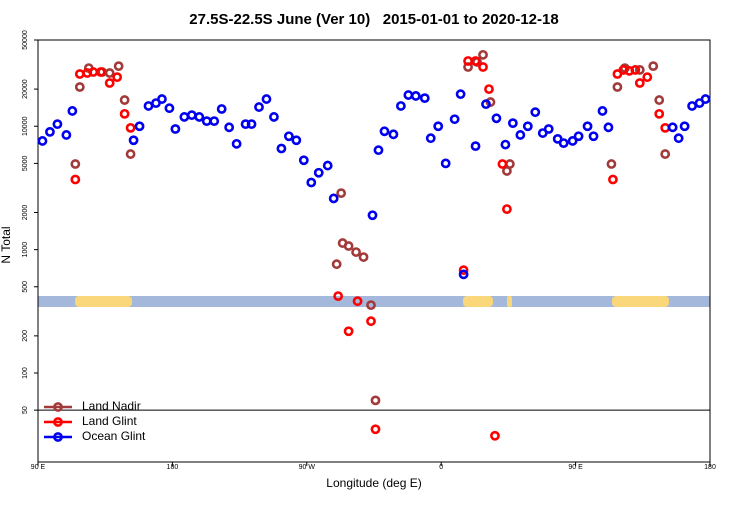 The height and width of the screenshot is (505, 750). What do you see at coordinates (109, 421) in the screenshot?
I see `legend-label: Land Glint` at bounding box center [109, 421].